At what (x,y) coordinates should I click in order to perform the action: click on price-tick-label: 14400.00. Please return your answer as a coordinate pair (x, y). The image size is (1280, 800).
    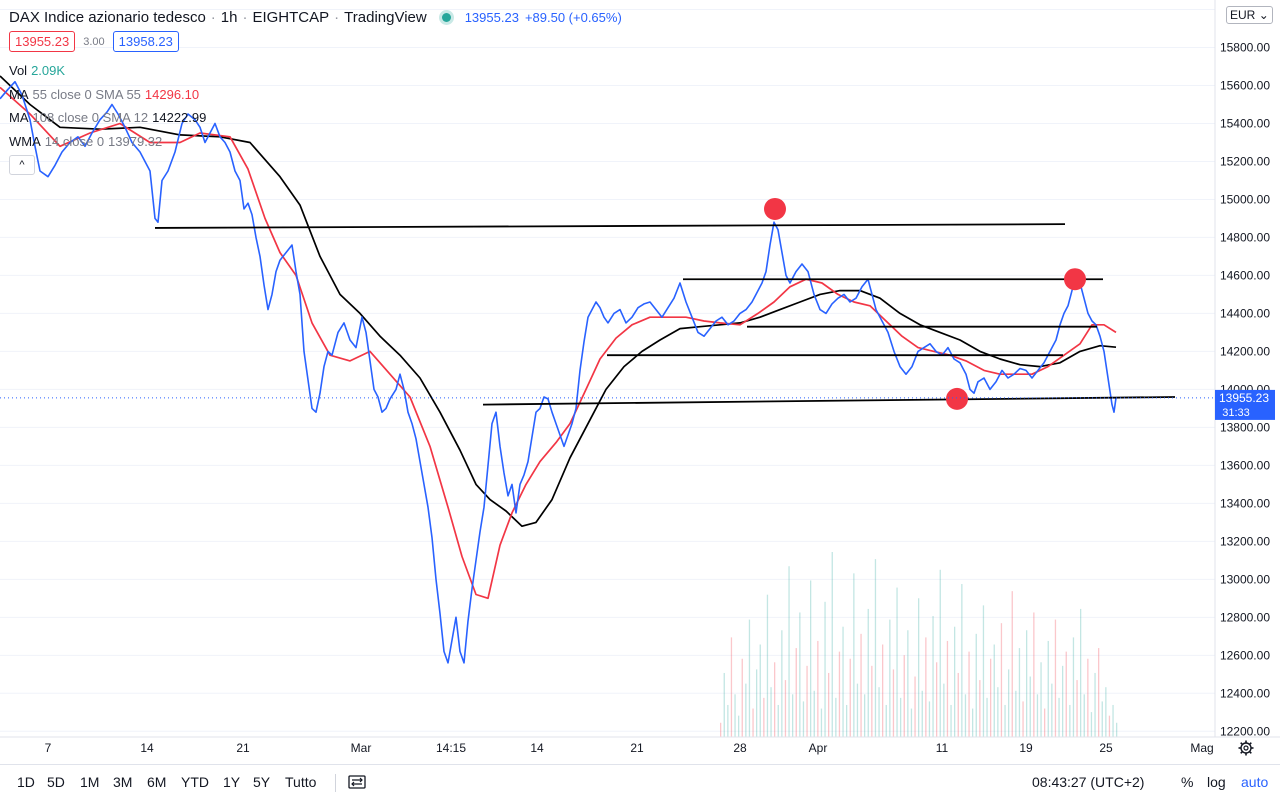
    Looking at the image, I should click on (1245, 313).